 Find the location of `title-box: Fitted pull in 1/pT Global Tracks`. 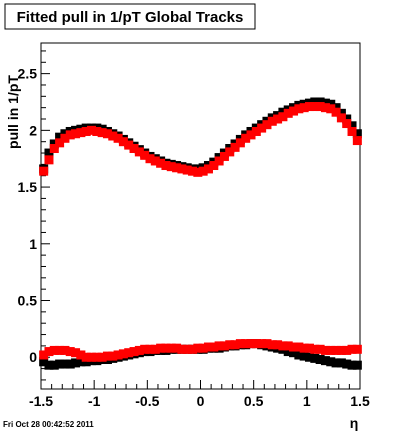

title-box: Fitted pull in 1/pT Global Tracks is located at coordinates (130, 16).